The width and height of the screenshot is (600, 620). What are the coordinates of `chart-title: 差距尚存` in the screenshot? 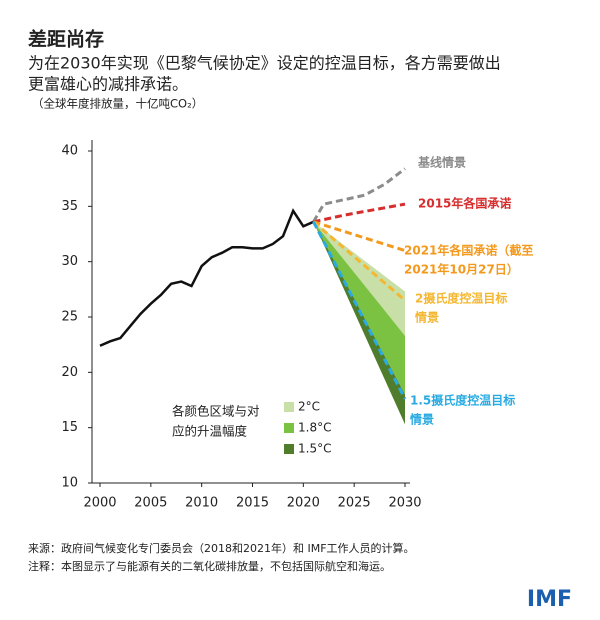 It's located at (66, 39).